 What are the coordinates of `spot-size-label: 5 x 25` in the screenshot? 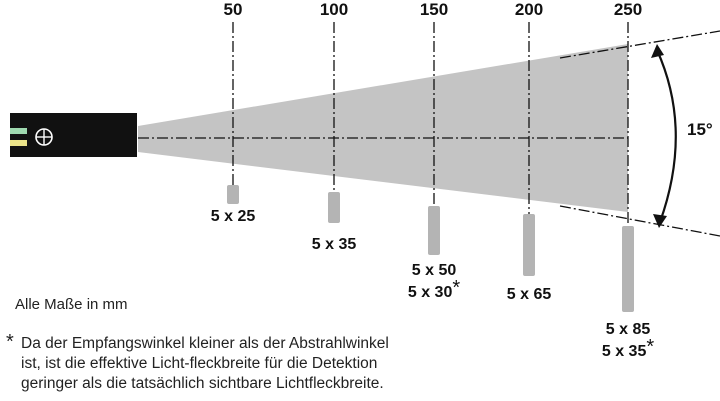 It's located at (233, 217).